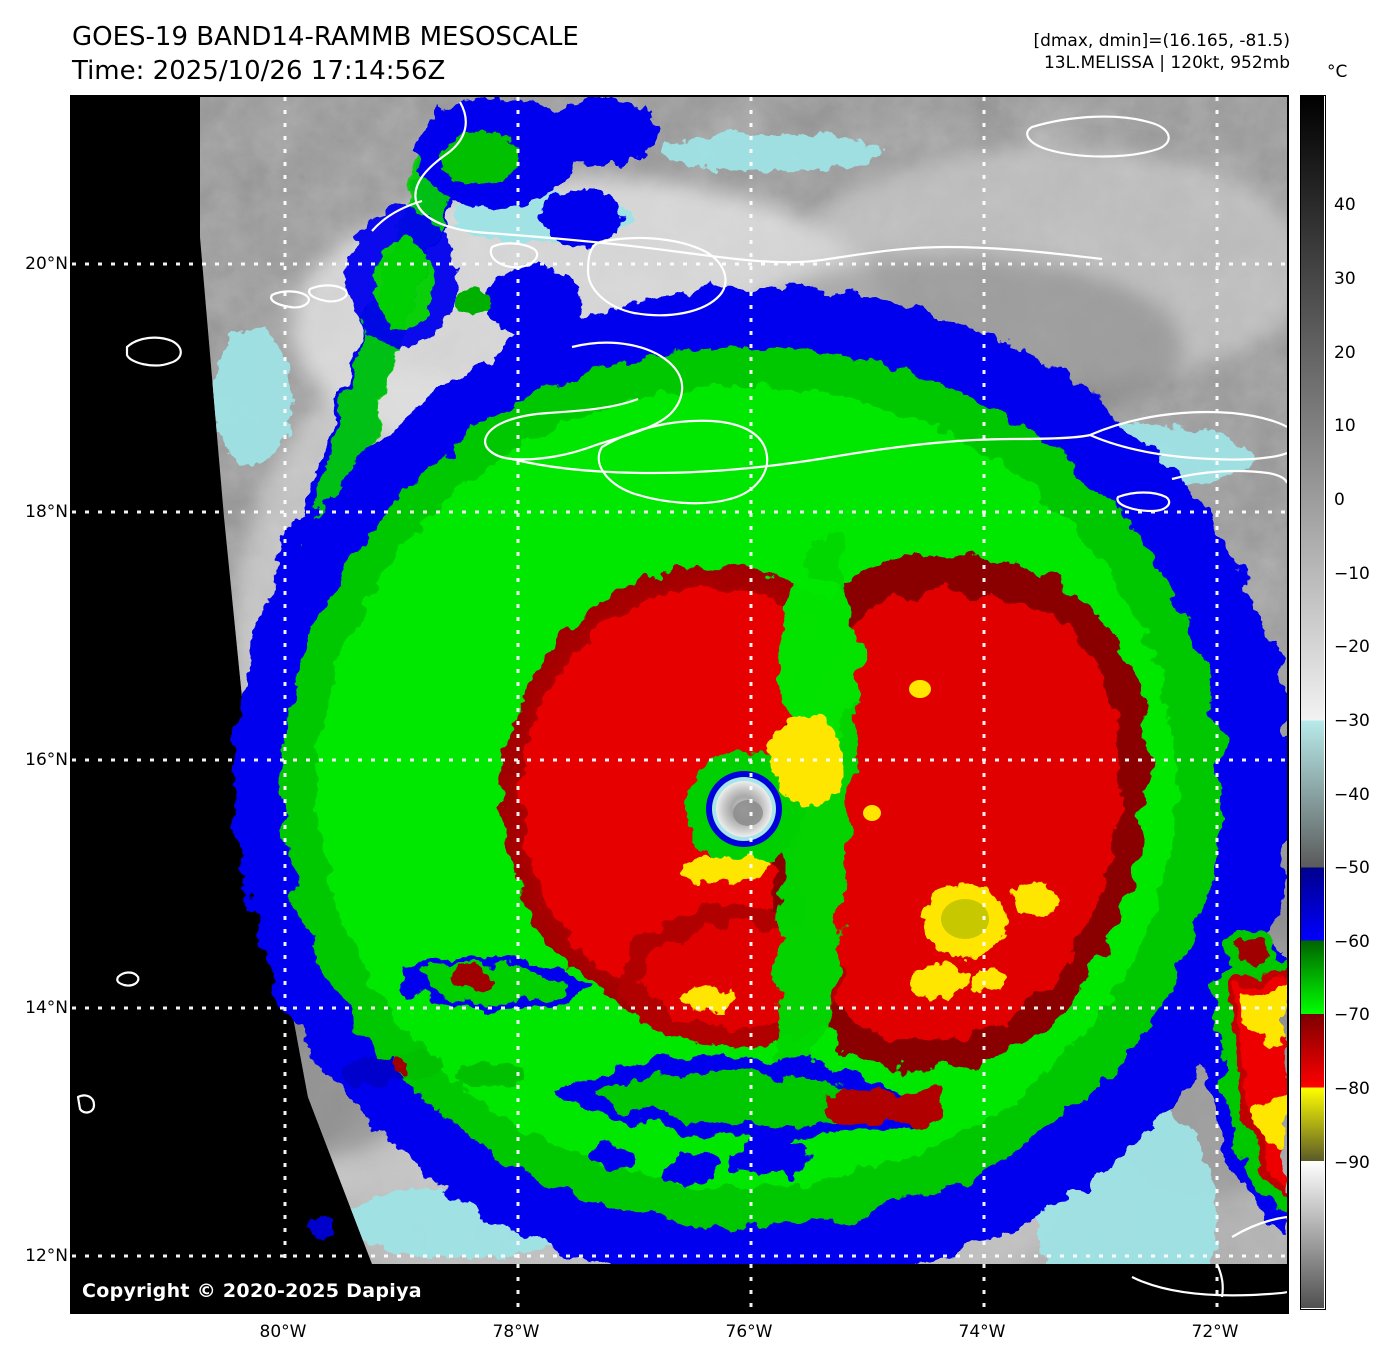  What do you see at coordinates (1352, 1015) in the screenshot?
I see `colorbar-tick-label: −70` at bounding box center [1352, 1015].